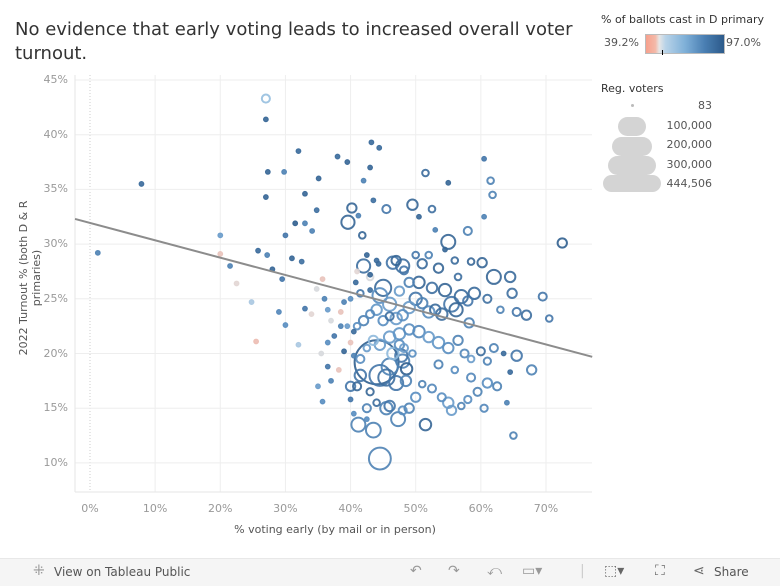  Describe the element at coordinates (122, 572) in the screenshot. I see `view-on-tableau-link: View on Tableau Public` at that location.